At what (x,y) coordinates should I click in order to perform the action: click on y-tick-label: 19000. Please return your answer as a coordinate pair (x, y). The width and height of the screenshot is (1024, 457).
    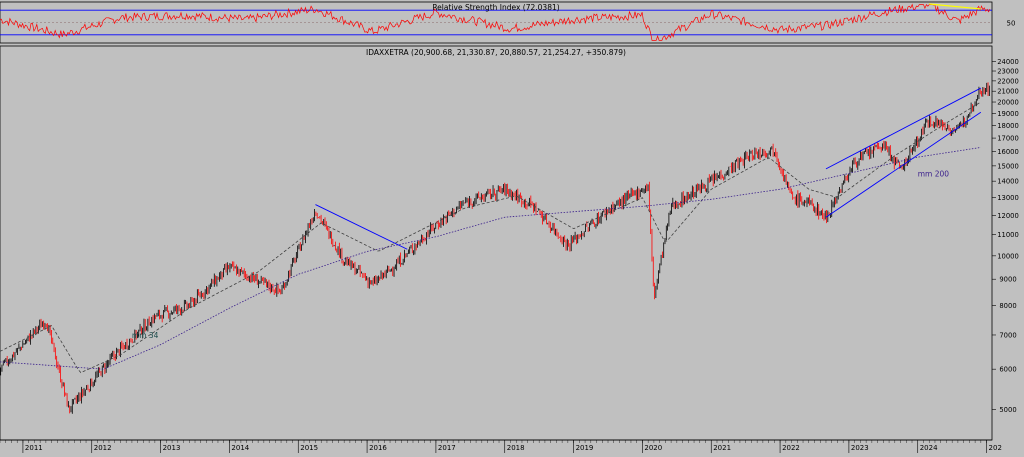
    Looking at the image, I should click on (1008, 114).